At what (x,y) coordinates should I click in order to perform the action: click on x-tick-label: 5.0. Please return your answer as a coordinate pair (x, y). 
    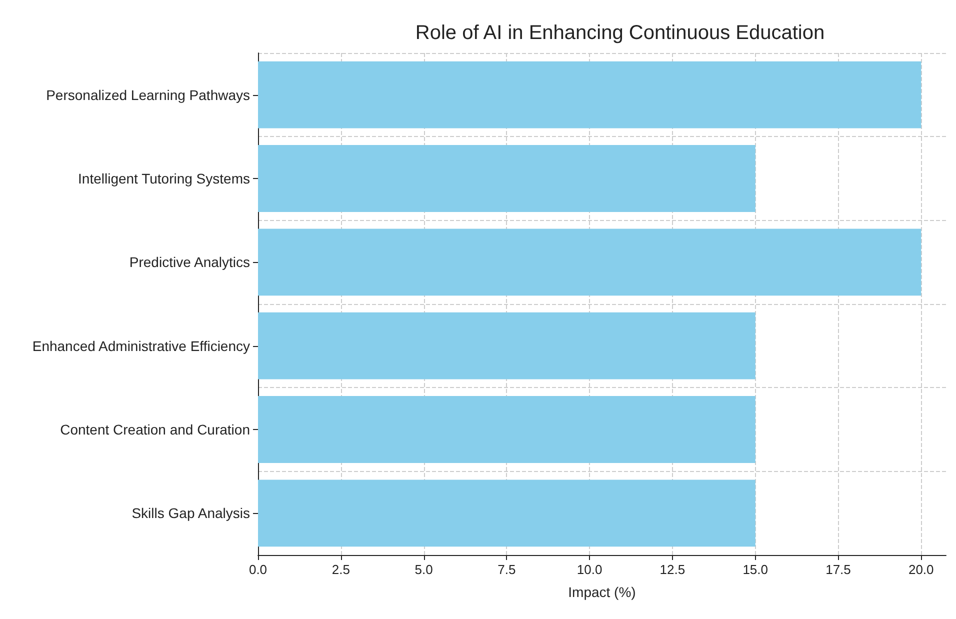
    Looking at the image, I should click on (423, 569).